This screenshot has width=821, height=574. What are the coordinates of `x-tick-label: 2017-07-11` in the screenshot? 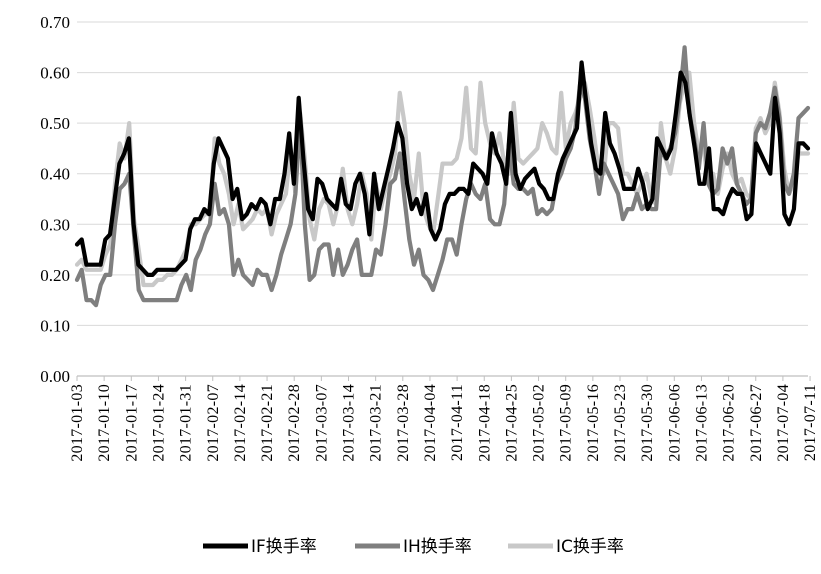 It's located at (810, 422).